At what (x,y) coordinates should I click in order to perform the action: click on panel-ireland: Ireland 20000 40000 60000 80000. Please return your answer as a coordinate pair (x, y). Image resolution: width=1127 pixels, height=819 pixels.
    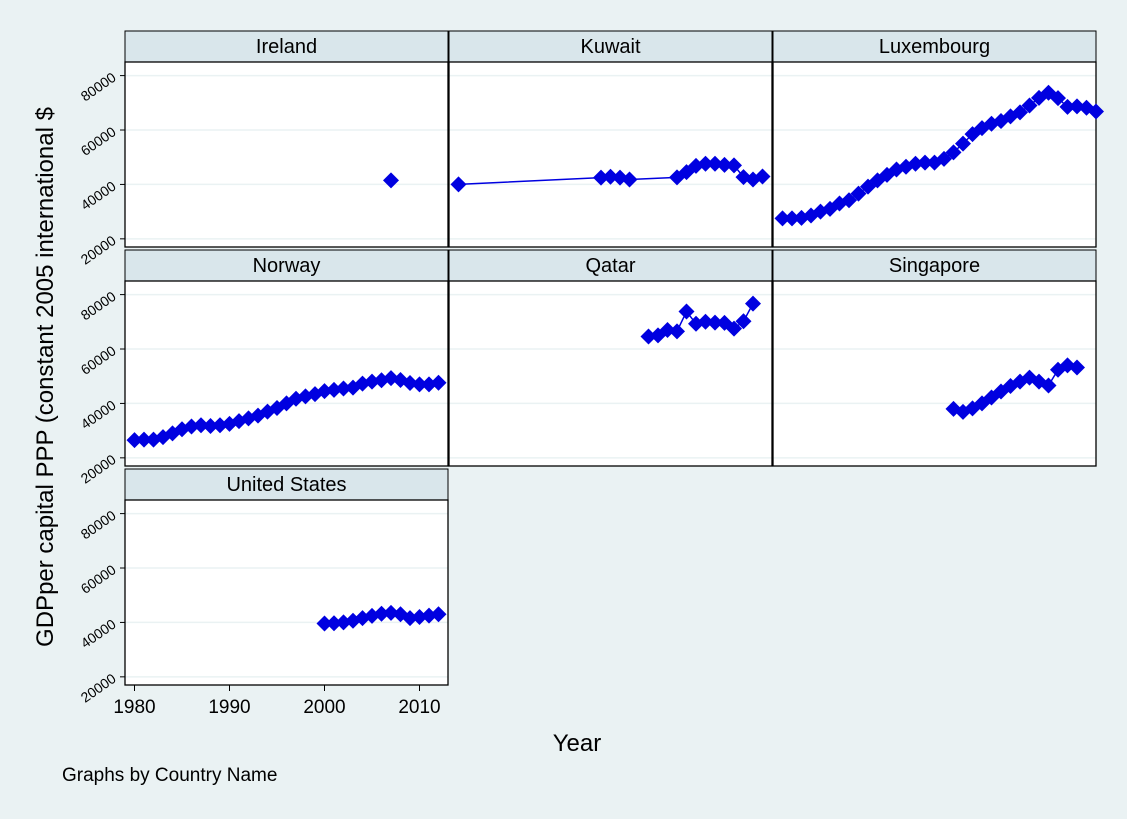
    Looking at the image, I should click on (263, 149).